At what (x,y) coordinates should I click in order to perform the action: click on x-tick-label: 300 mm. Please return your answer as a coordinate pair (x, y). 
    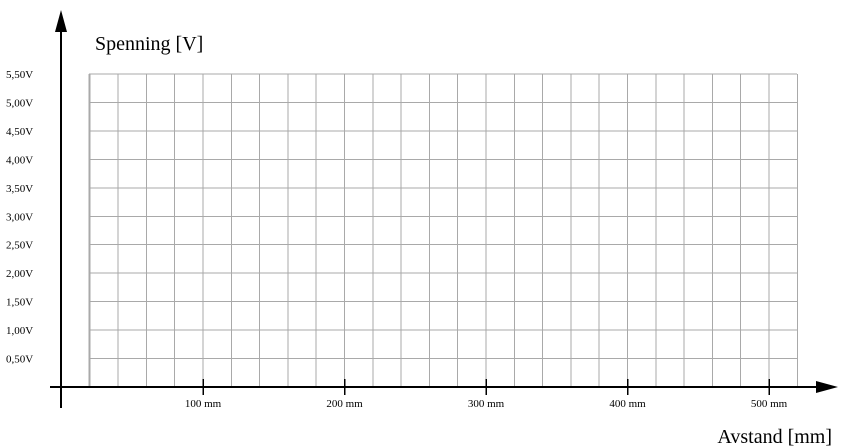
    Looking at the image, I should click on (486, 404).